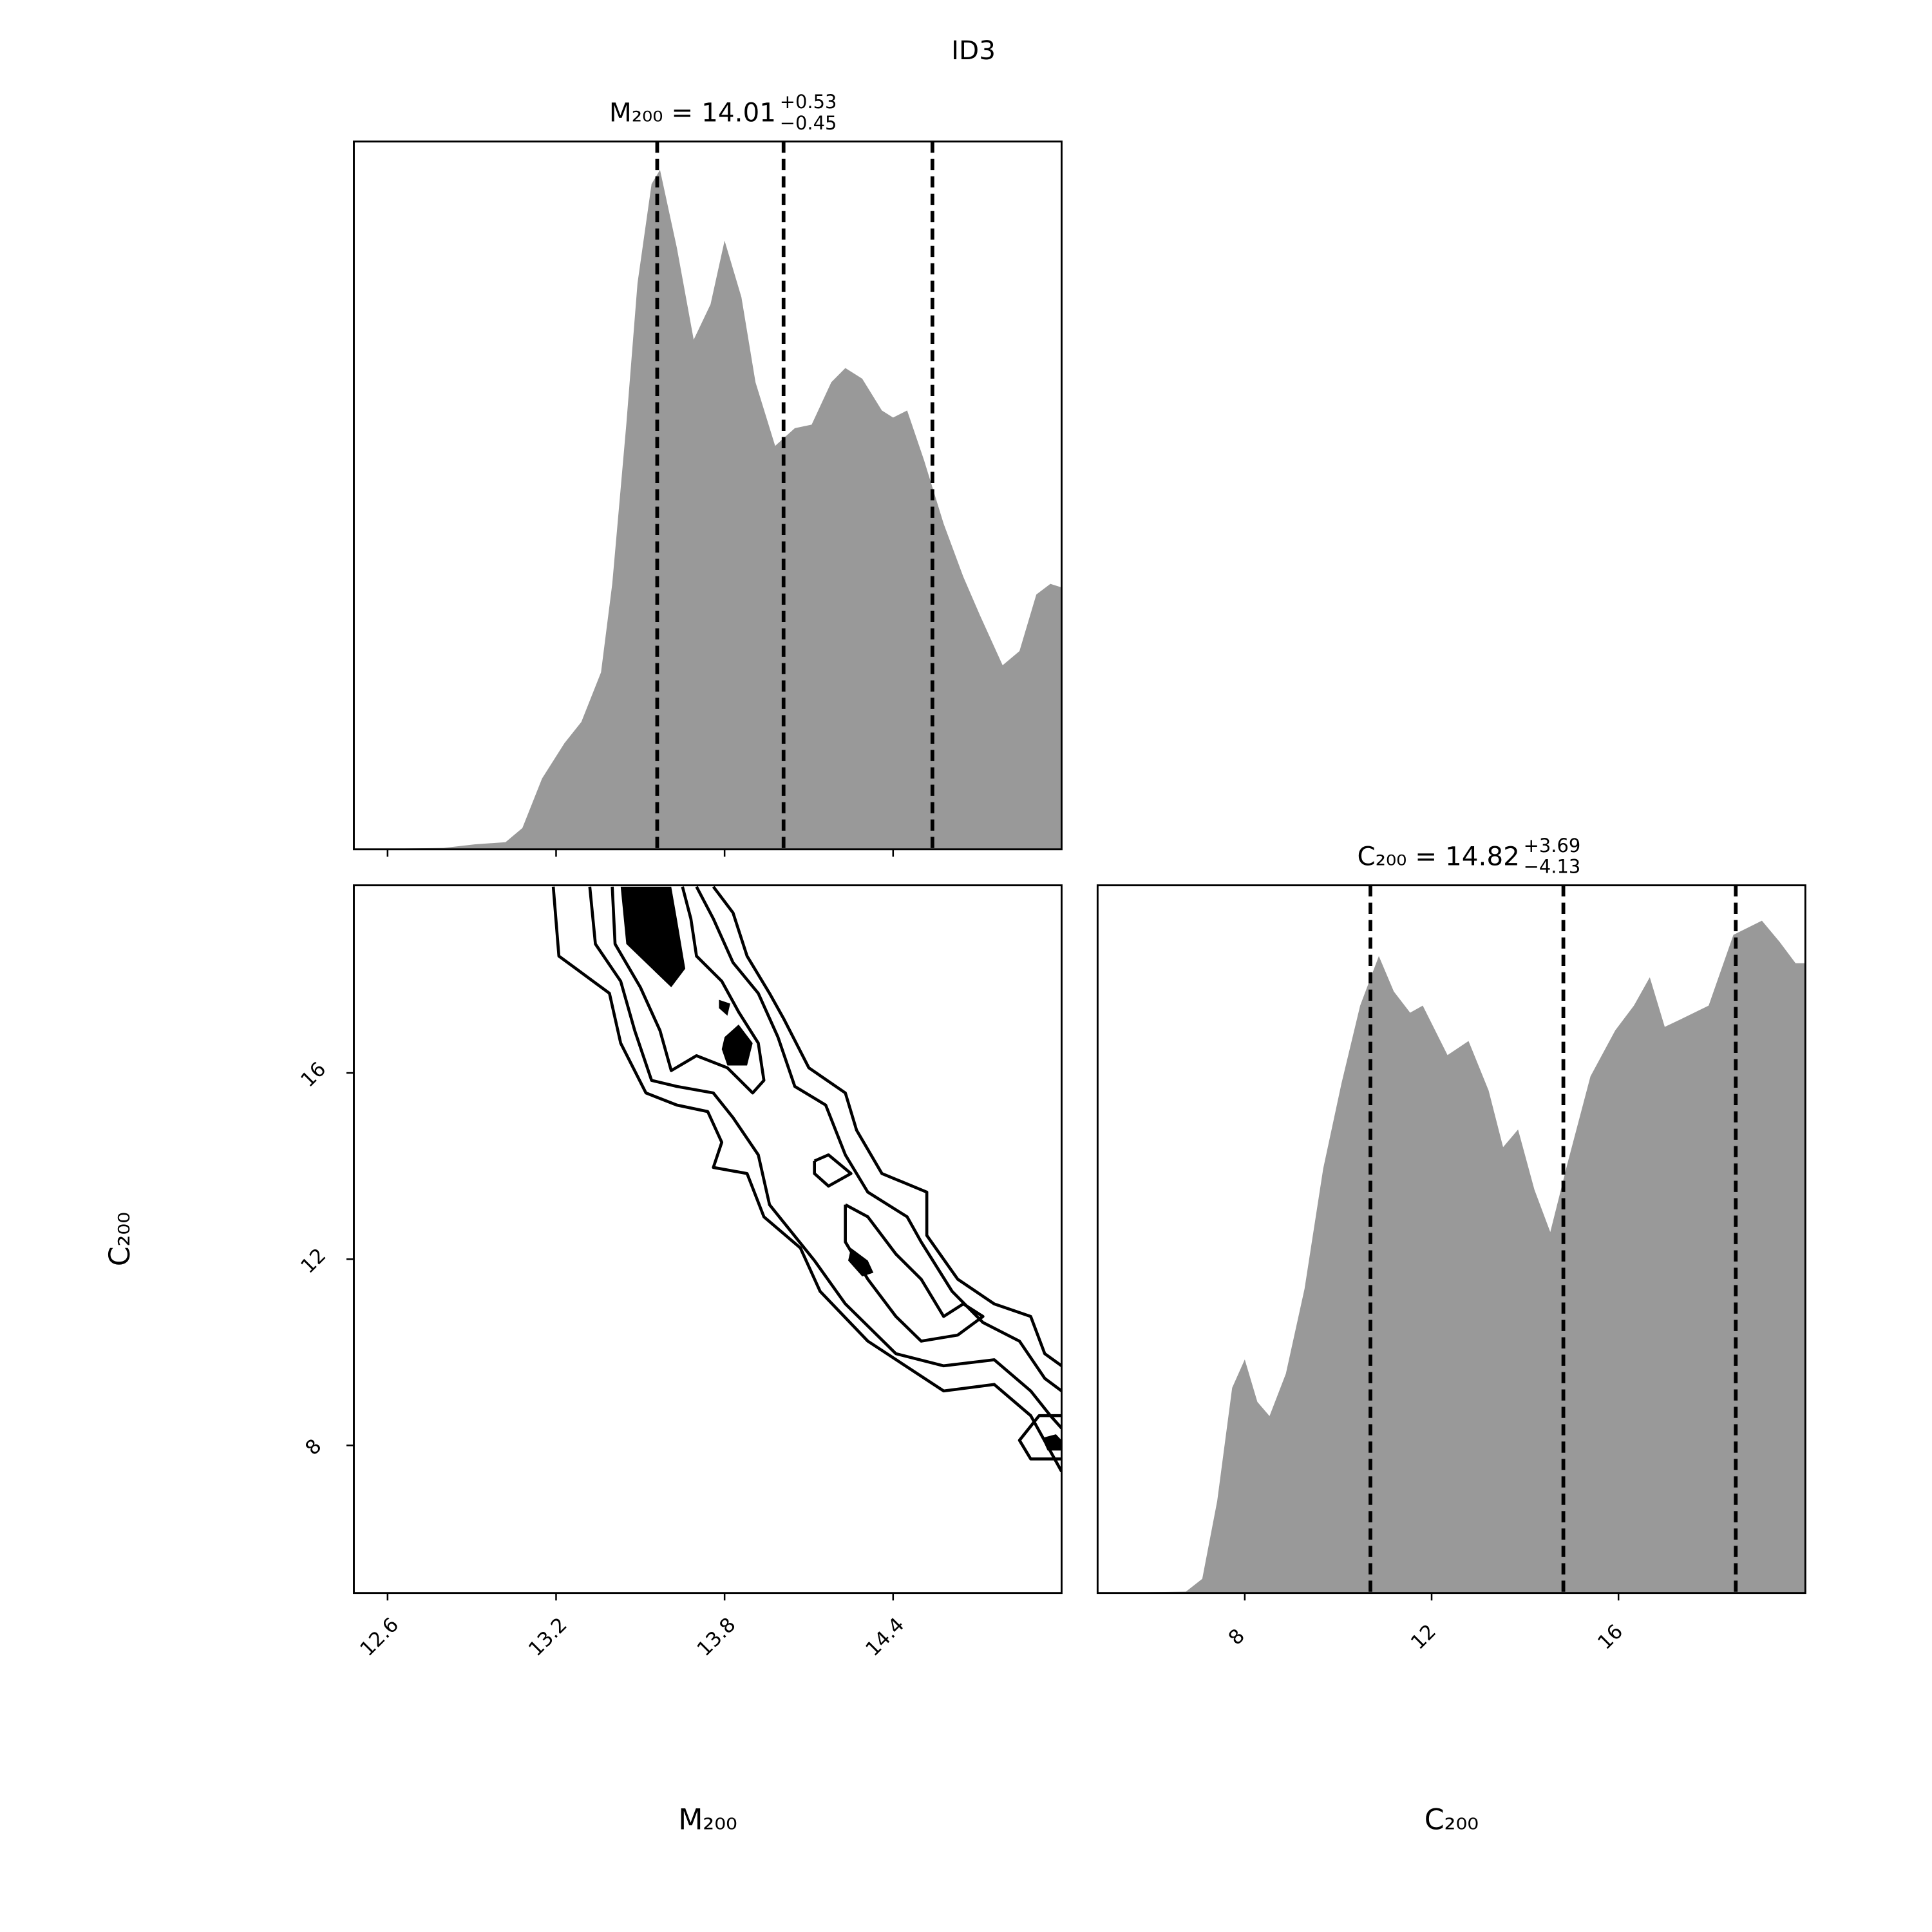 This screenshot has width=1932, height=1932. I want to click on y-axis-label: C₂₀₀, so click(120, 1239).